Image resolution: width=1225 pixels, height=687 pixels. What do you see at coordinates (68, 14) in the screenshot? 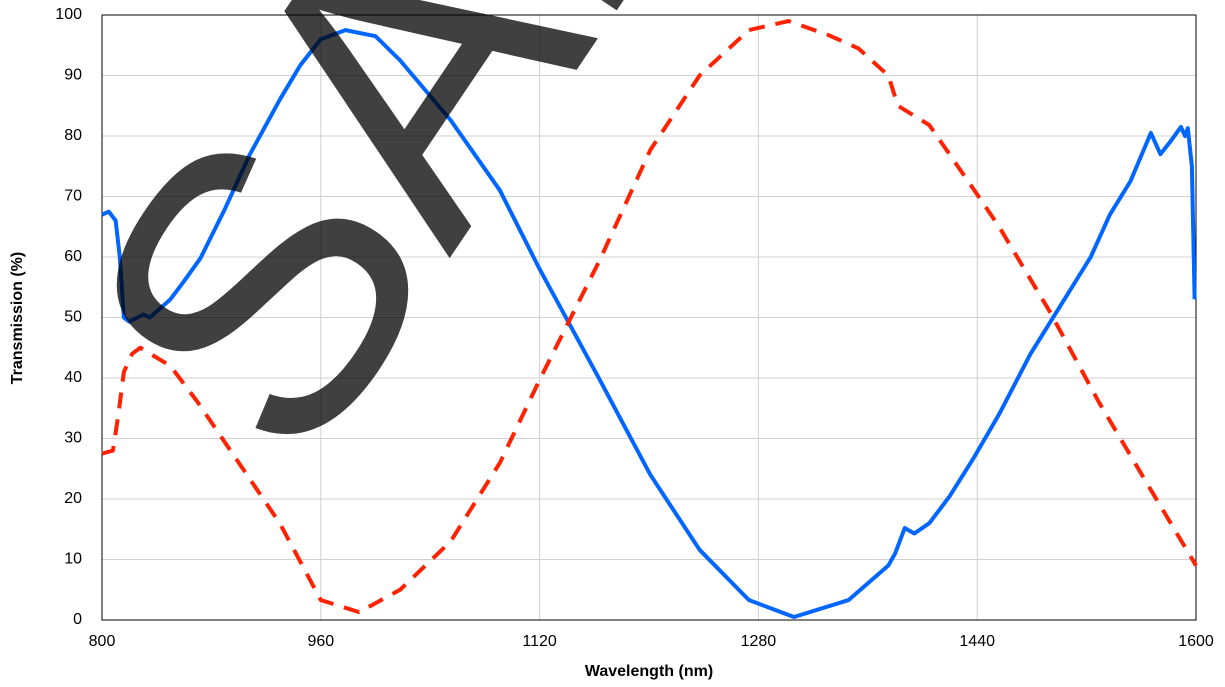
I see `y-tick-label: 100` at bounding box center [68, 14].